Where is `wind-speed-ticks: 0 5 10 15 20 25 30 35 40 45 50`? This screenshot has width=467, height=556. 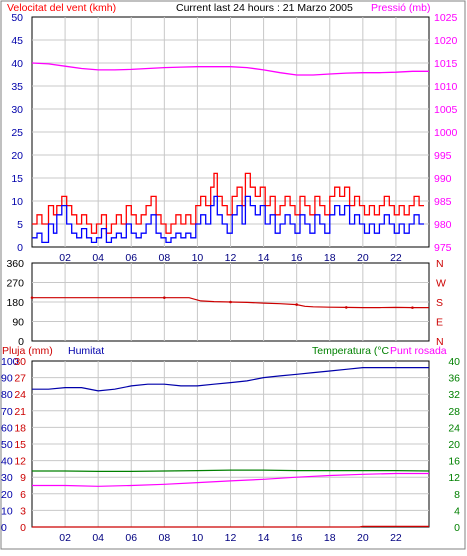
wind-speed-ticks: 0 5 10 15 20 25 30 35 40 45 50 is located at coordinates (17, 133).